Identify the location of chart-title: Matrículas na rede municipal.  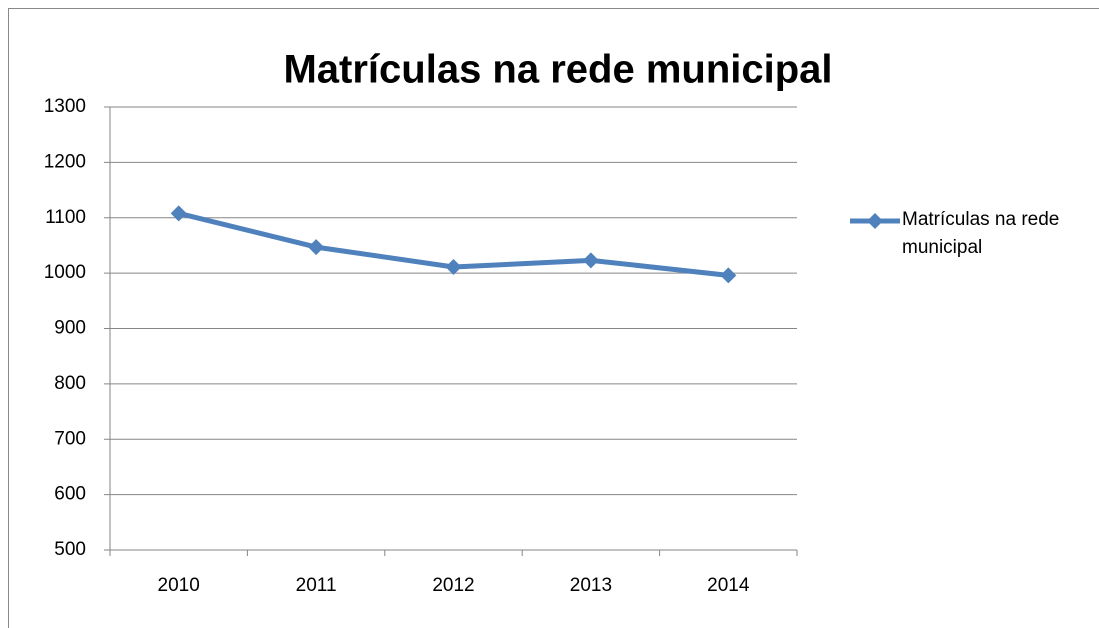
(557, 70).